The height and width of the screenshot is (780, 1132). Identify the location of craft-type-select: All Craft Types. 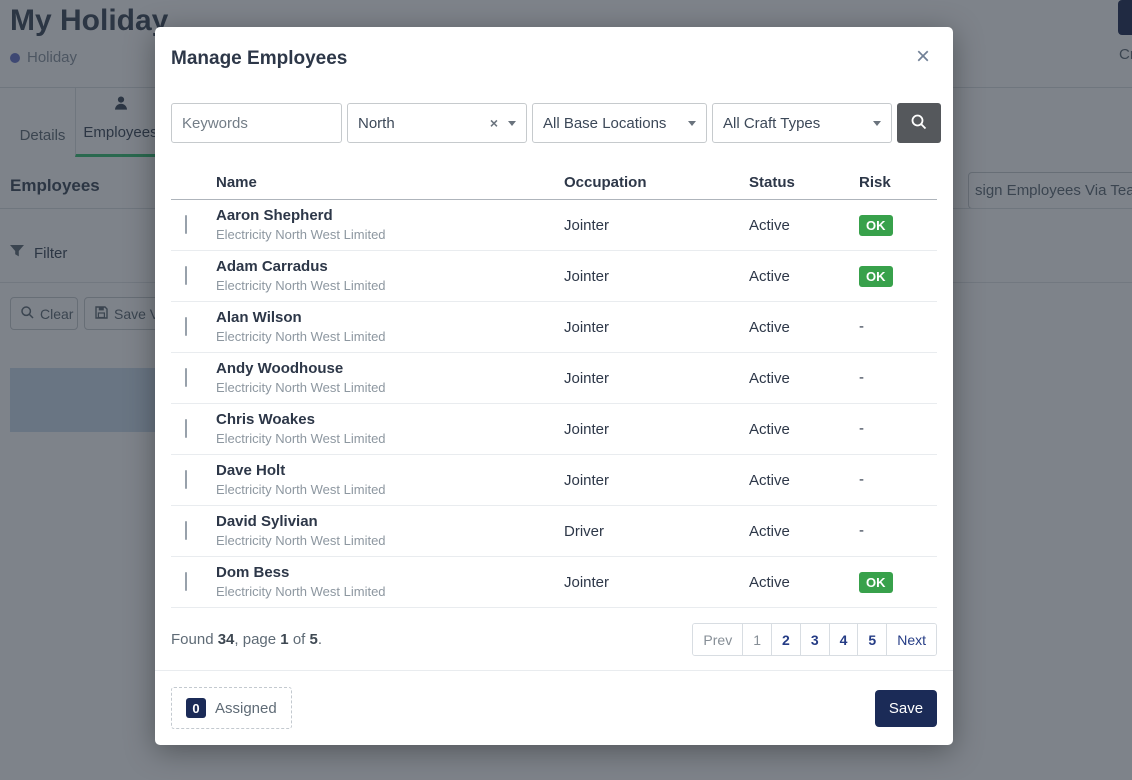
(802, 123).